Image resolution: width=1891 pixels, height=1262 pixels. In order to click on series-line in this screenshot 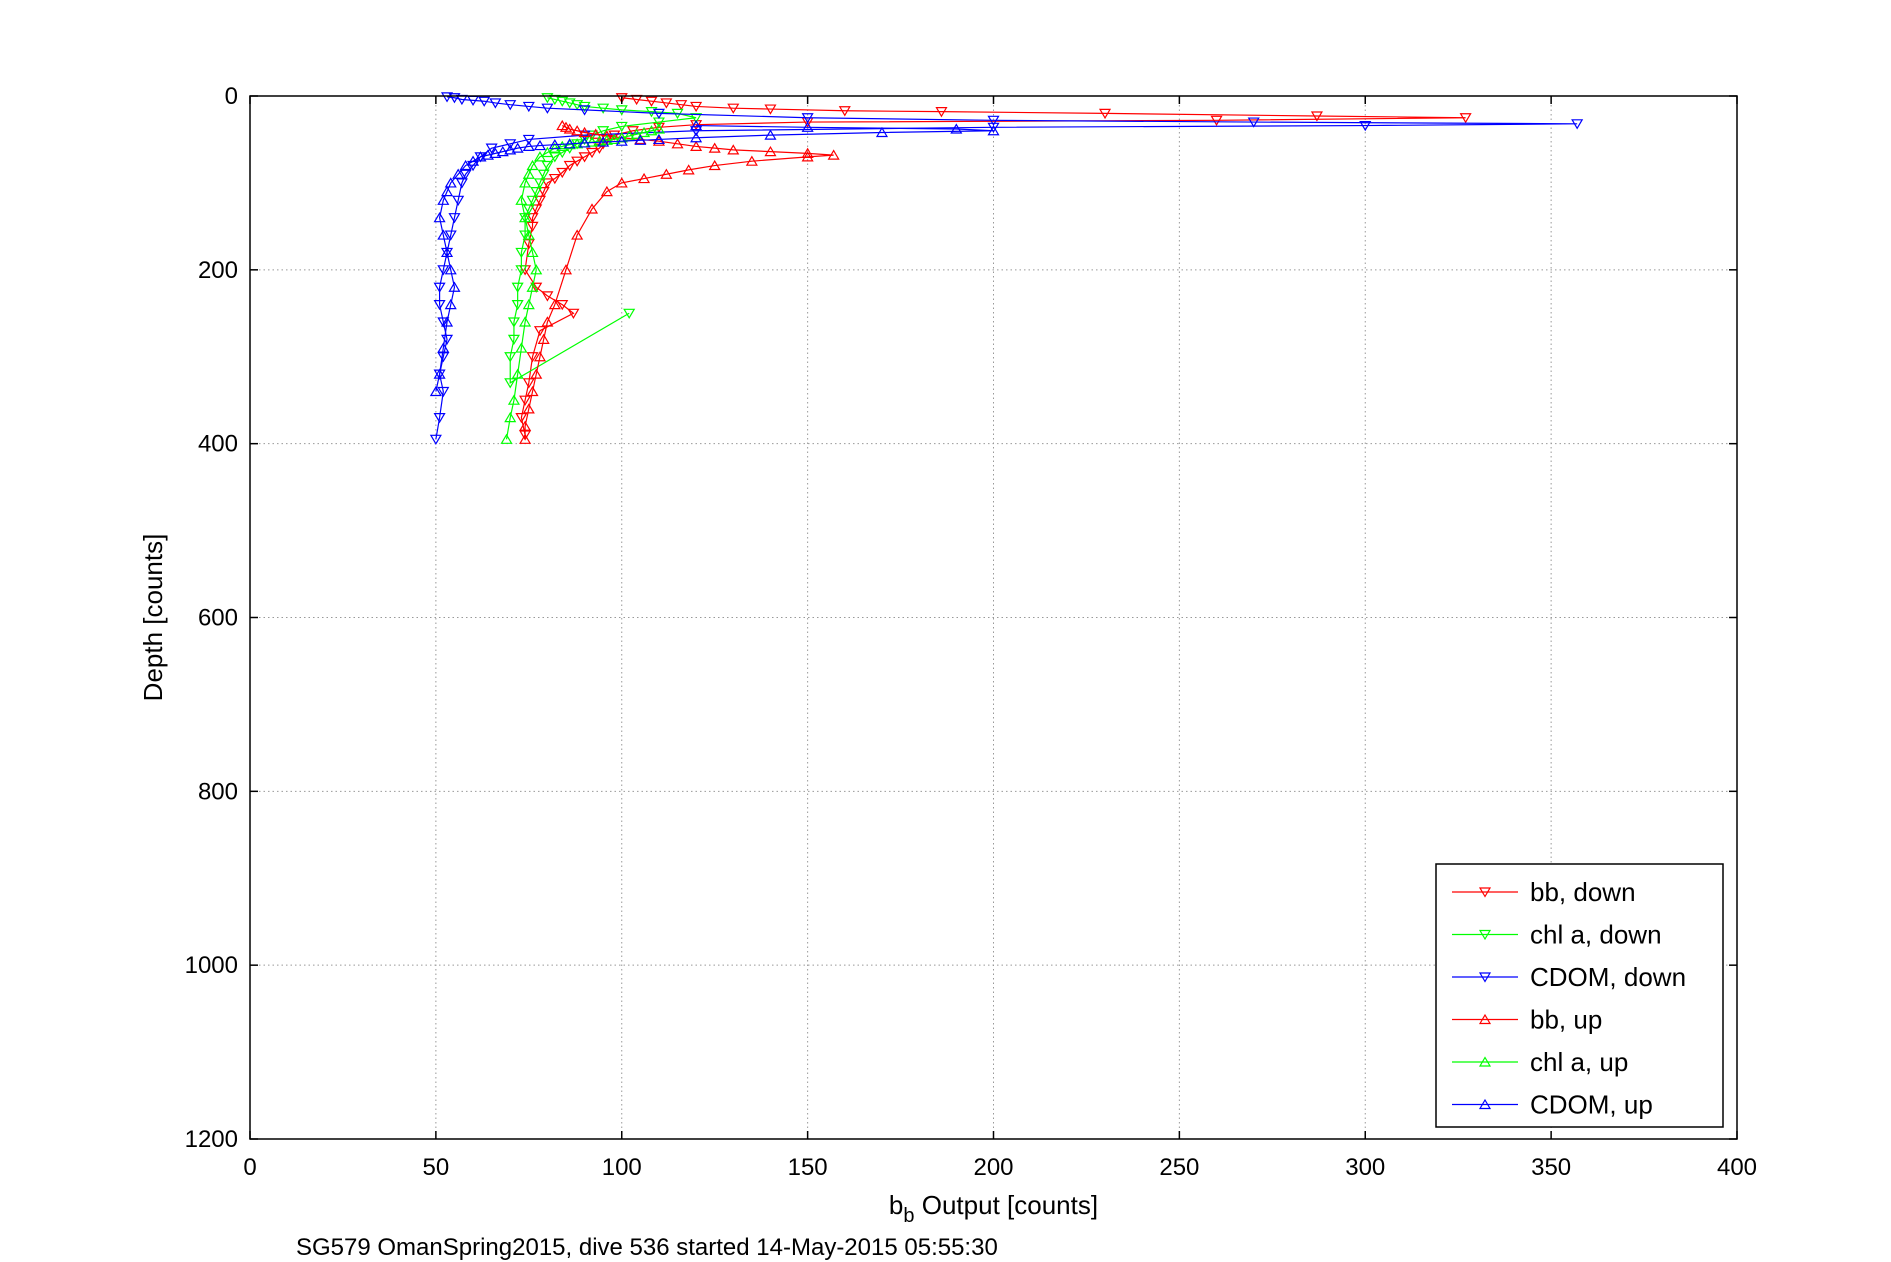, I will do `click(679, 282)`.